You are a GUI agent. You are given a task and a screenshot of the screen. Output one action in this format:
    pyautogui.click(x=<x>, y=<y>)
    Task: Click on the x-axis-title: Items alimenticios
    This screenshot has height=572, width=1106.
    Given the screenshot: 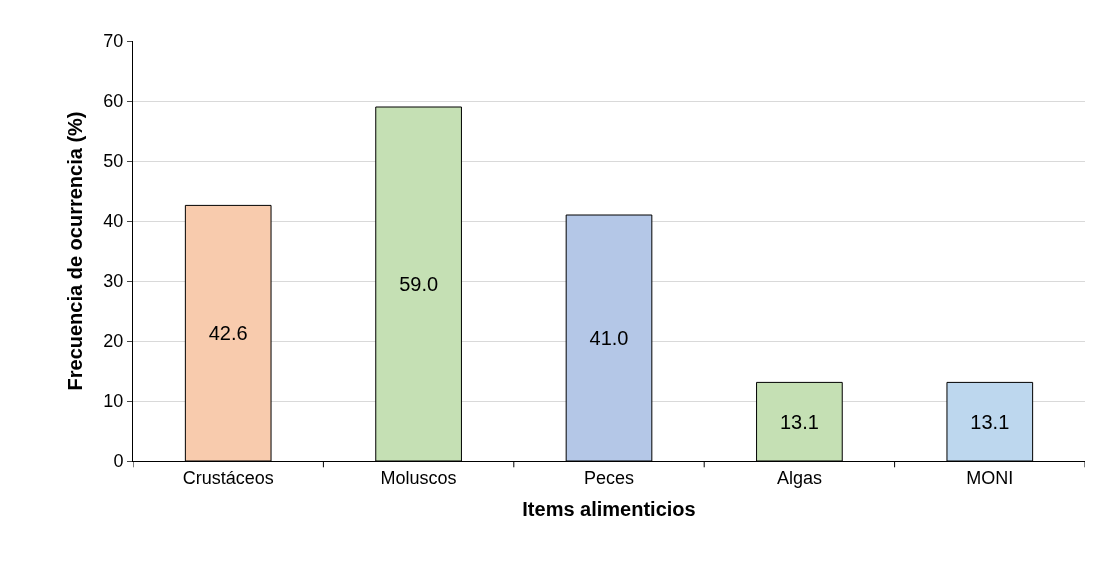 What is the action you would take?
    pyautogui.click(x=609, y=509)
    